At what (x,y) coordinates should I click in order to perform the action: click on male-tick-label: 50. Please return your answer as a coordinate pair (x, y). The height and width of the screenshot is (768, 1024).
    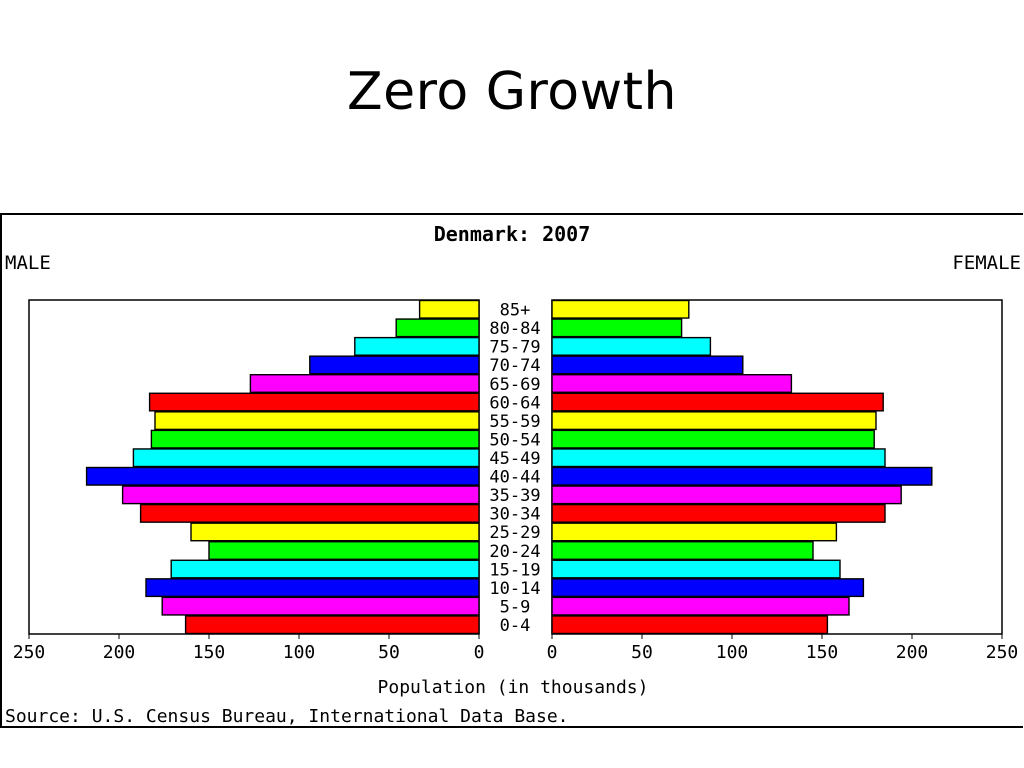
    Looking at the image, I should click on (389, 652).